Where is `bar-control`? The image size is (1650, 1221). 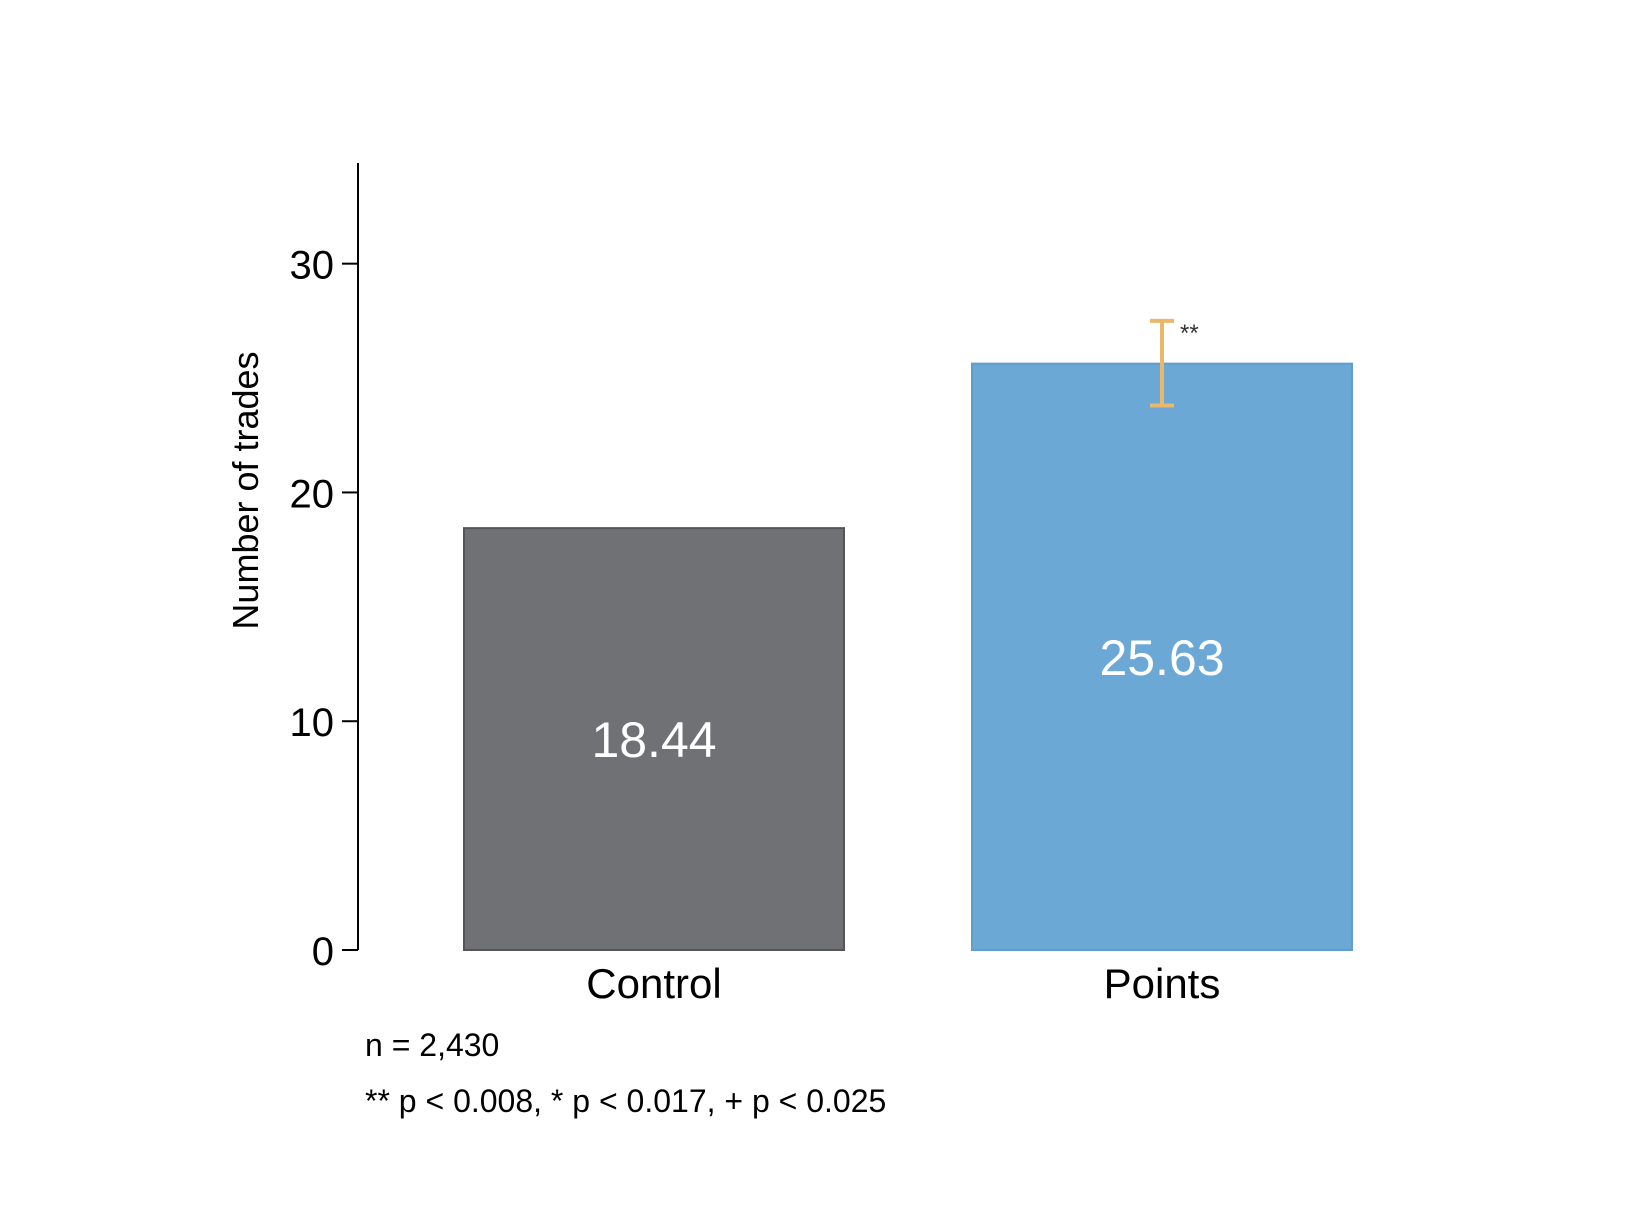 bar-control is located at coordinates (654, 739).